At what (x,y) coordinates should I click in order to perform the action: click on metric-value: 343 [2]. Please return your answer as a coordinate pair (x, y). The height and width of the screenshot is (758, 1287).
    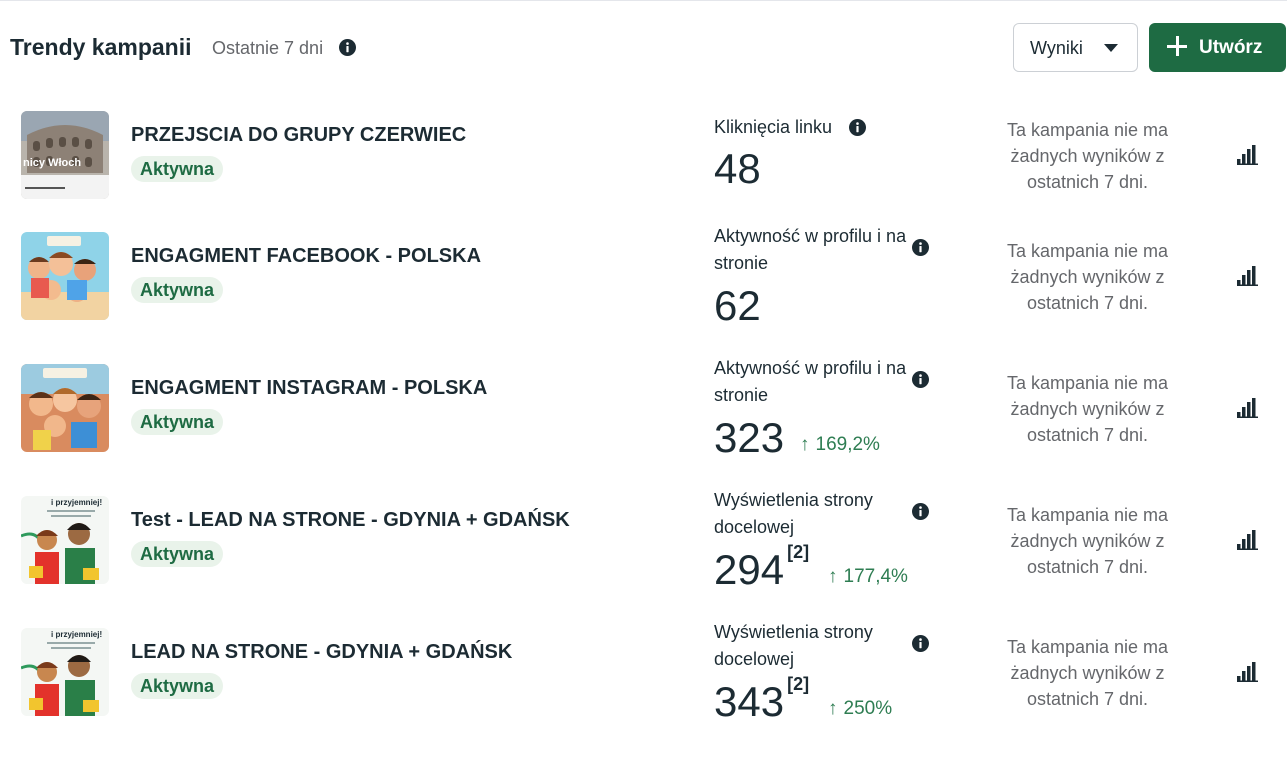
    Looking at the image, I should click on (761, 700).